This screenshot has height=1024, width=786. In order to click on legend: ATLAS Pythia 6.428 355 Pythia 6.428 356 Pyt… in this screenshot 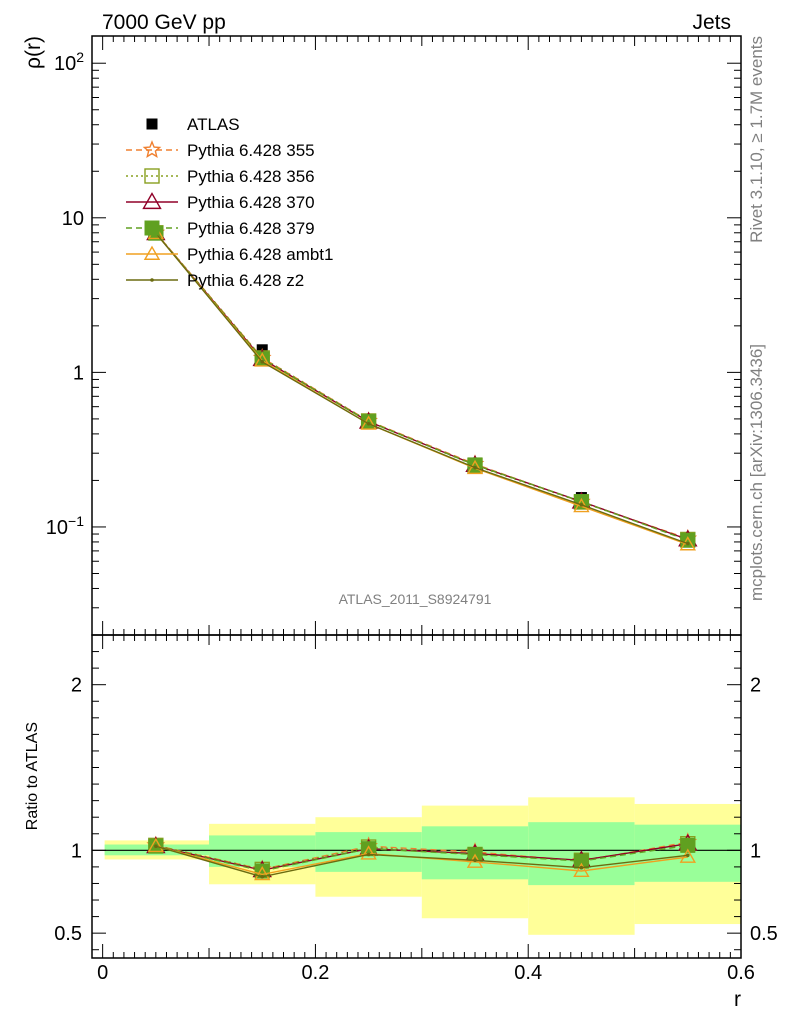, I will do `click(229, 202)`.